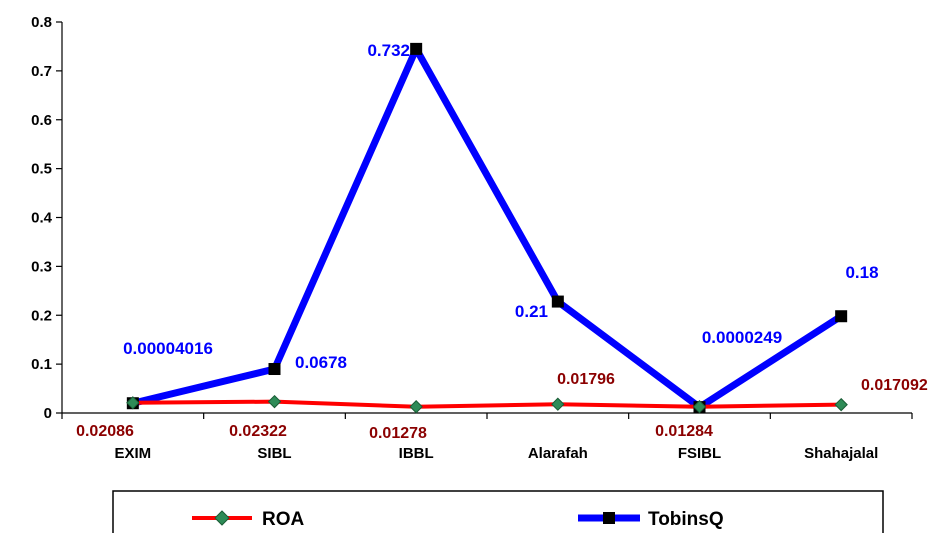 This screenshot has width=952, height=533. I want to click on y-axis-ticks: 0 0.1 0.2 0.3 0.4 0.5 0.6 0.7 0.8, so click(46, 218).